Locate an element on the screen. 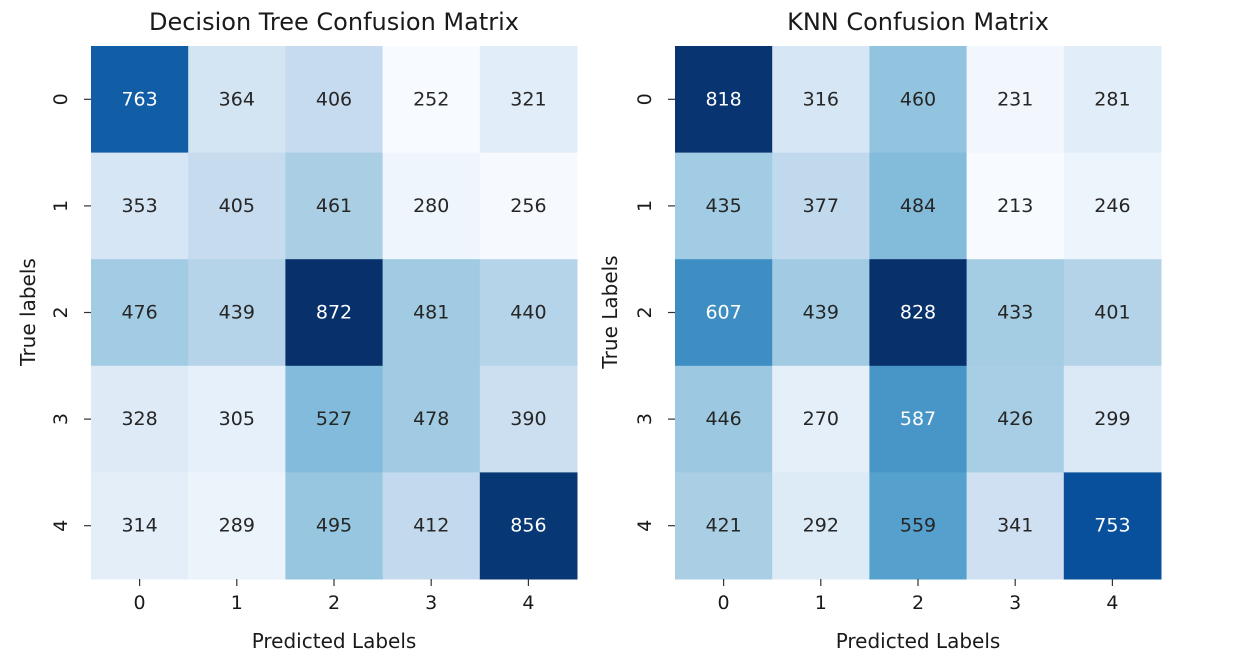 Image resolution: width=1255 pixels, height=669 pixels. cell-value-label: 256 is located at coordinates (528, 206).